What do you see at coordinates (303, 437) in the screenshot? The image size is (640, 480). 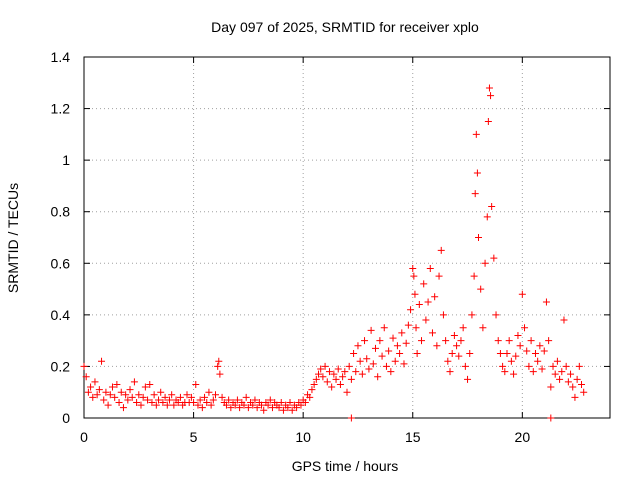 I see `x-tick-label: 10` at bounding box center [303, 437].